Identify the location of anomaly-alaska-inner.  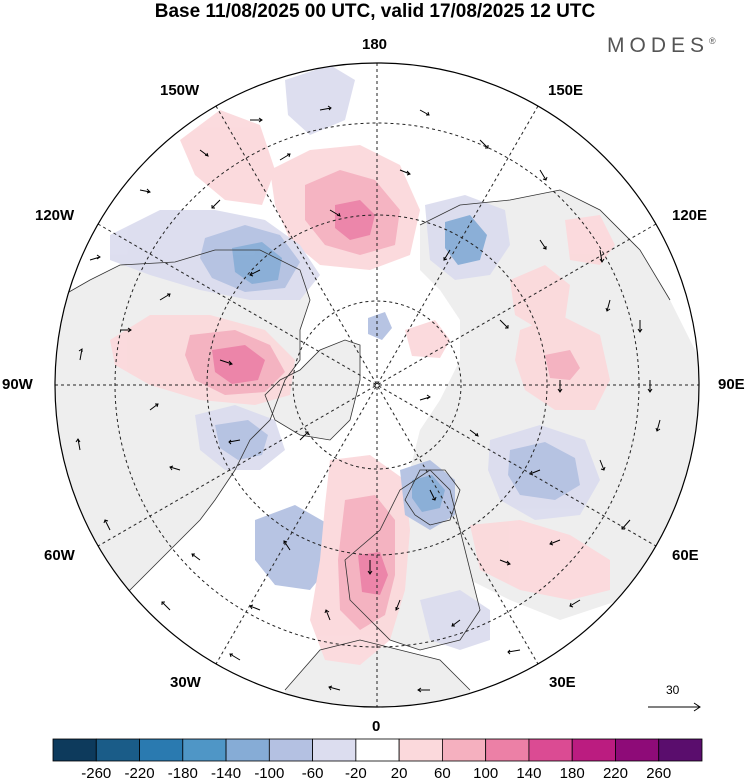
(257, 263).